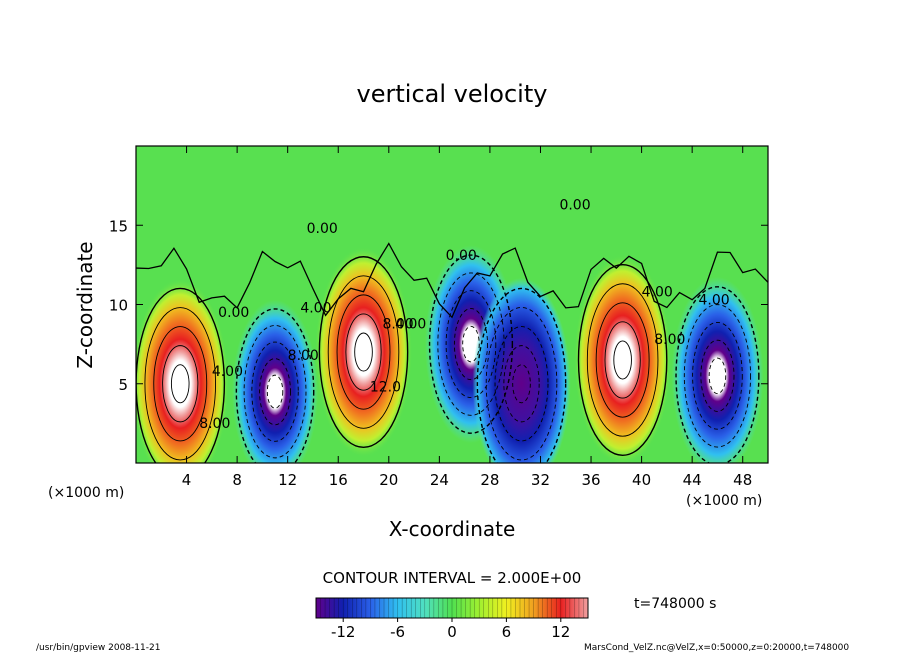  What do you see at coordinates (85, 304) in the screenshot?
I see `y-axis-label: Z-coordinate` at bounding box center [85, 304].